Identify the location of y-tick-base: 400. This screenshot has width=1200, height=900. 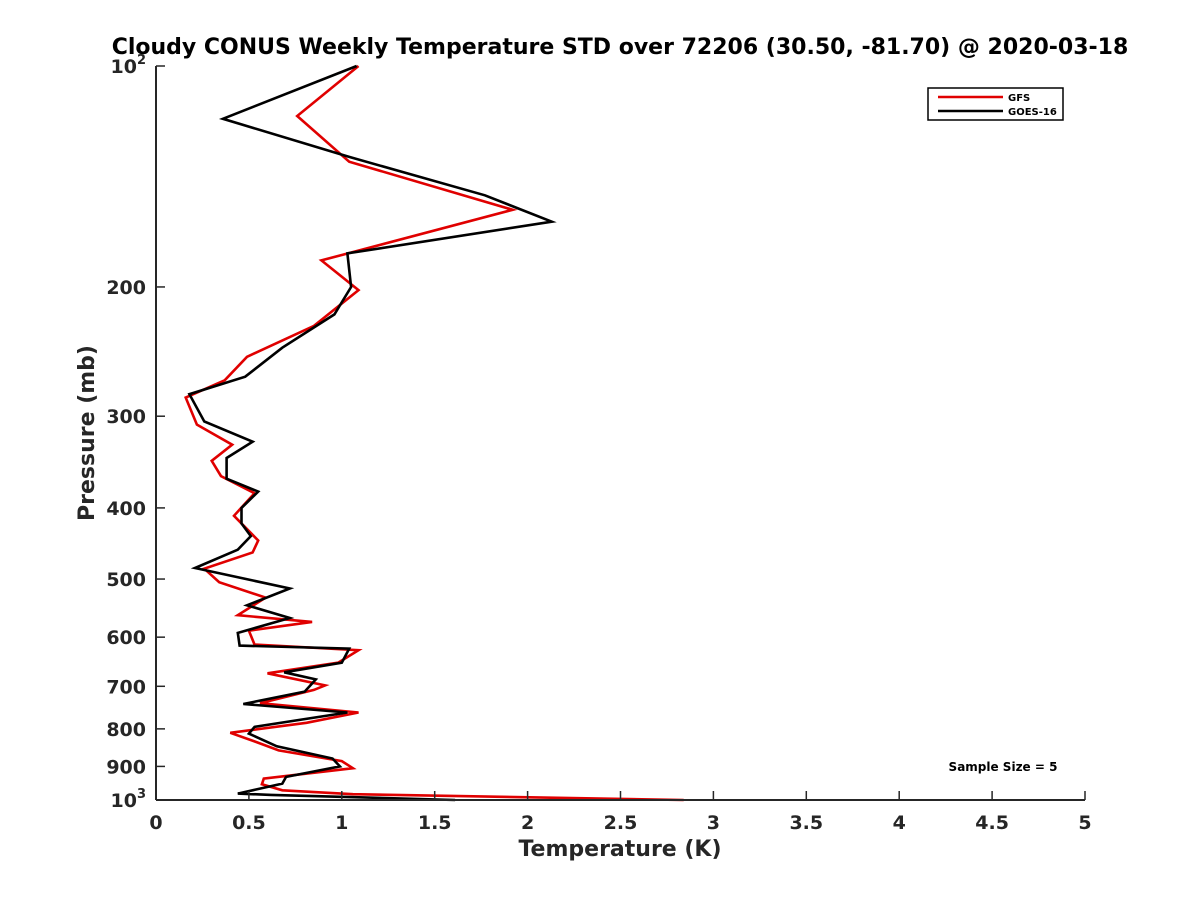
(126, 509).